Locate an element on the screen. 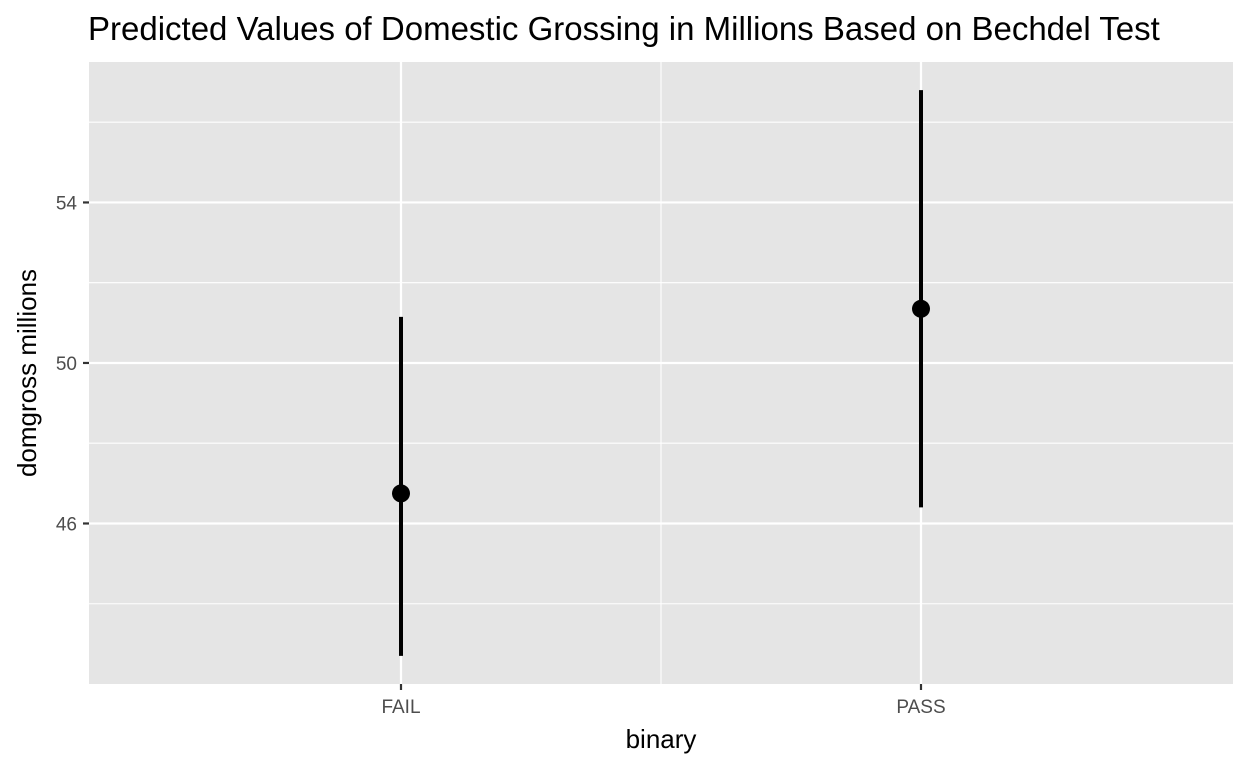 This screenshot has width=1248, height=768. x-tick-label: PASS is located at coordinates (920, 707).